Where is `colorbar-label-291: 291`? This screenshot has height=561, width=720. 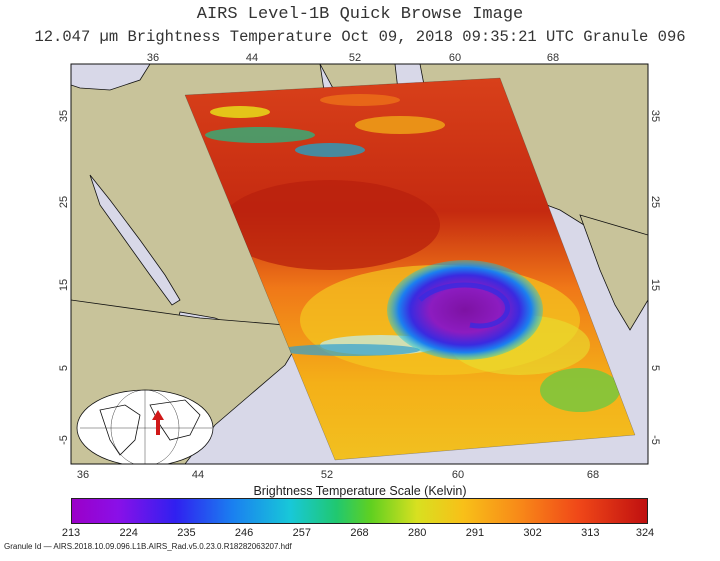
colorbar-label-291: 291 is located at coordinates (475, 533).